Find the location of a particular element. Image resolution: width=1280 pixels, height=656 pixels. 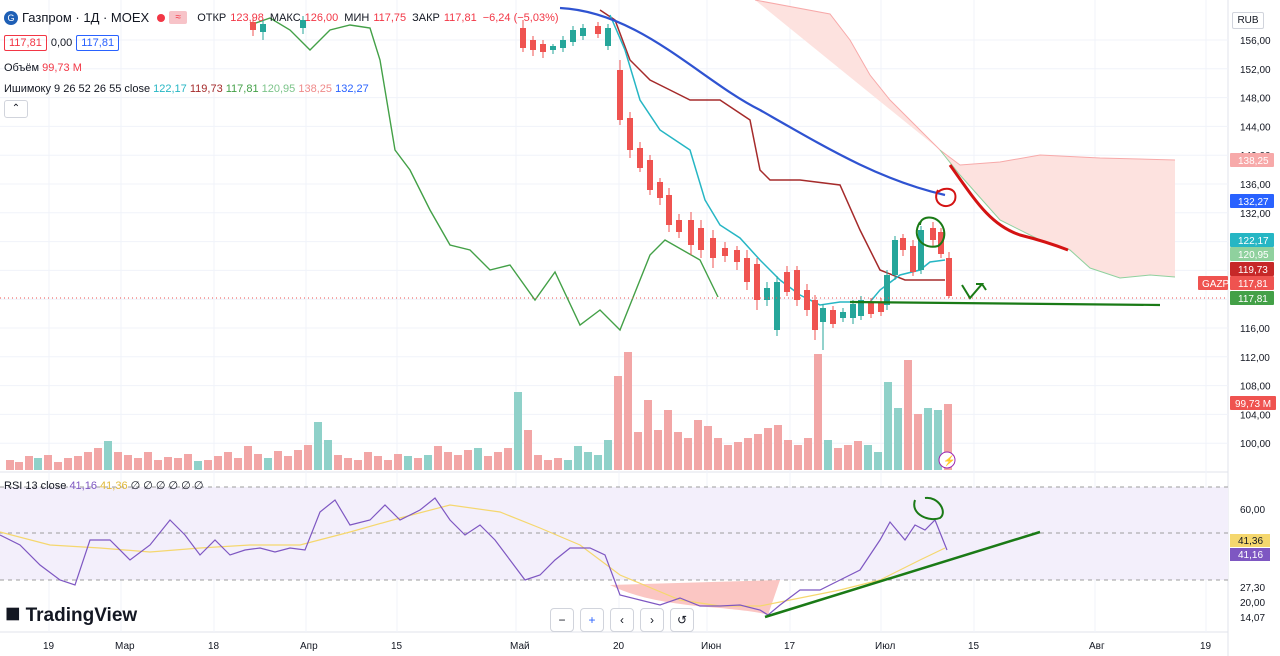

navigation-toolbar: − + ‹ › ↺ is located at coordinates (622, 620).